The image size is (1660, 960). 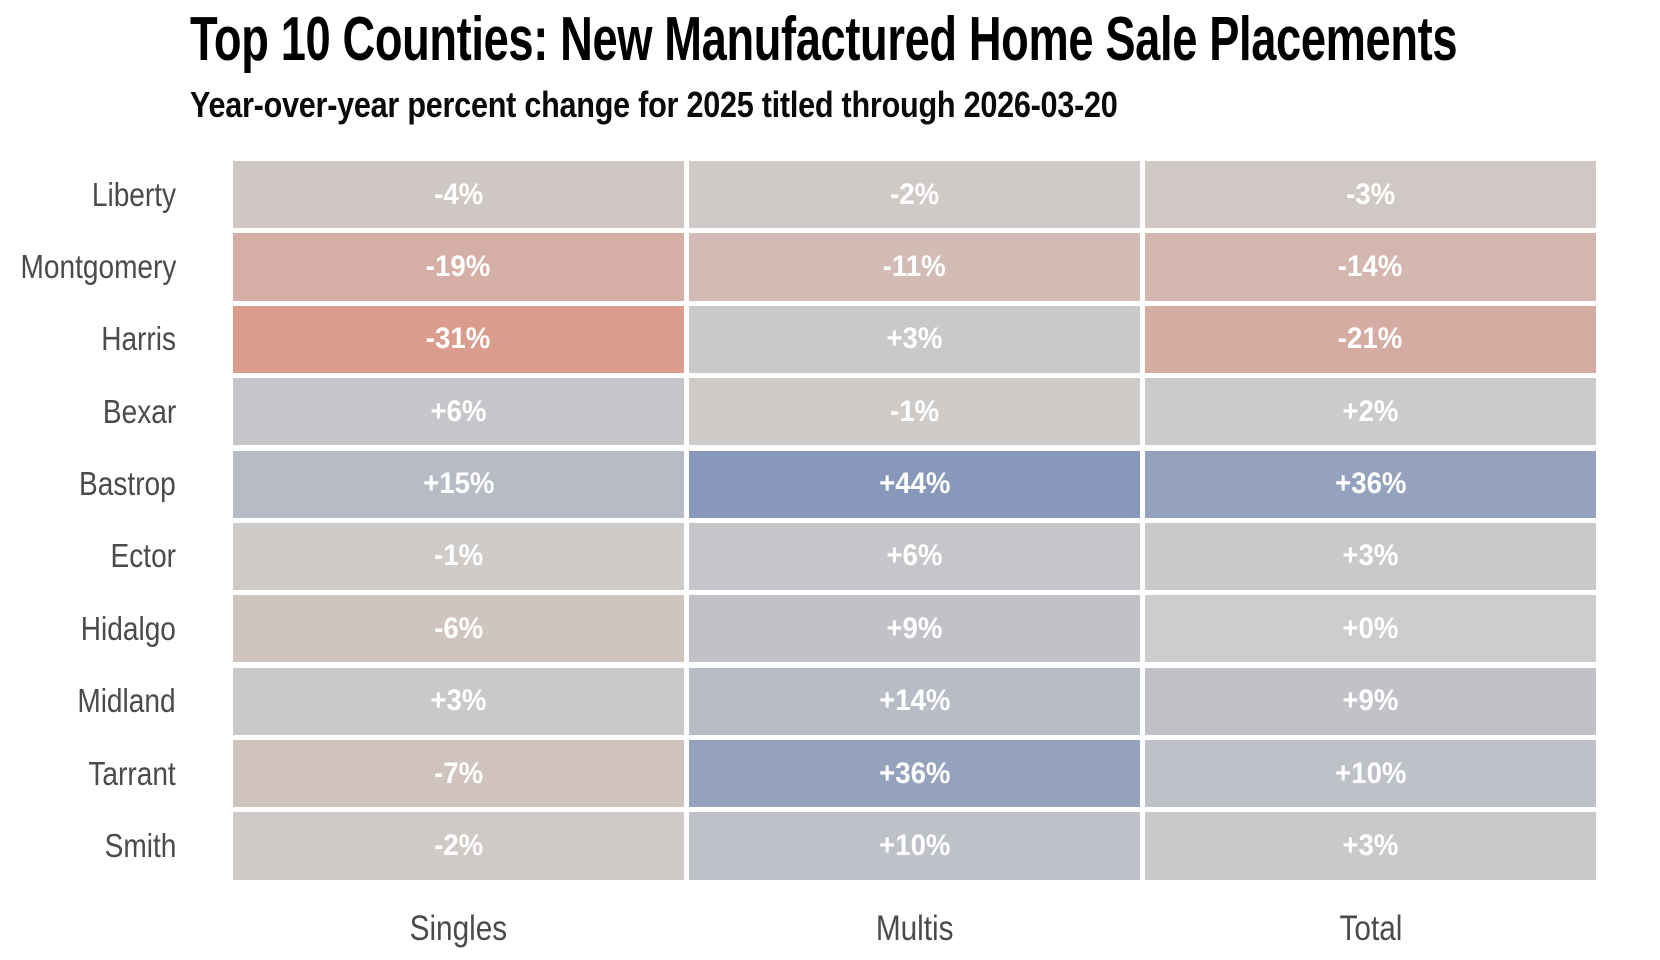 I want to click on row-label-text: Hidalgo, so click(x=128, y=628).